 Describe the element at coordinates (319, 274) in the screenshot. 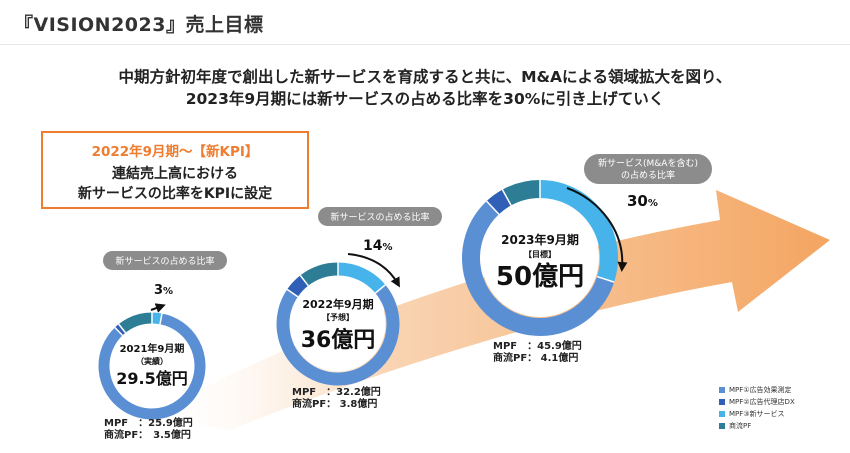

I see `donut-2-segment-commerce` at that location.